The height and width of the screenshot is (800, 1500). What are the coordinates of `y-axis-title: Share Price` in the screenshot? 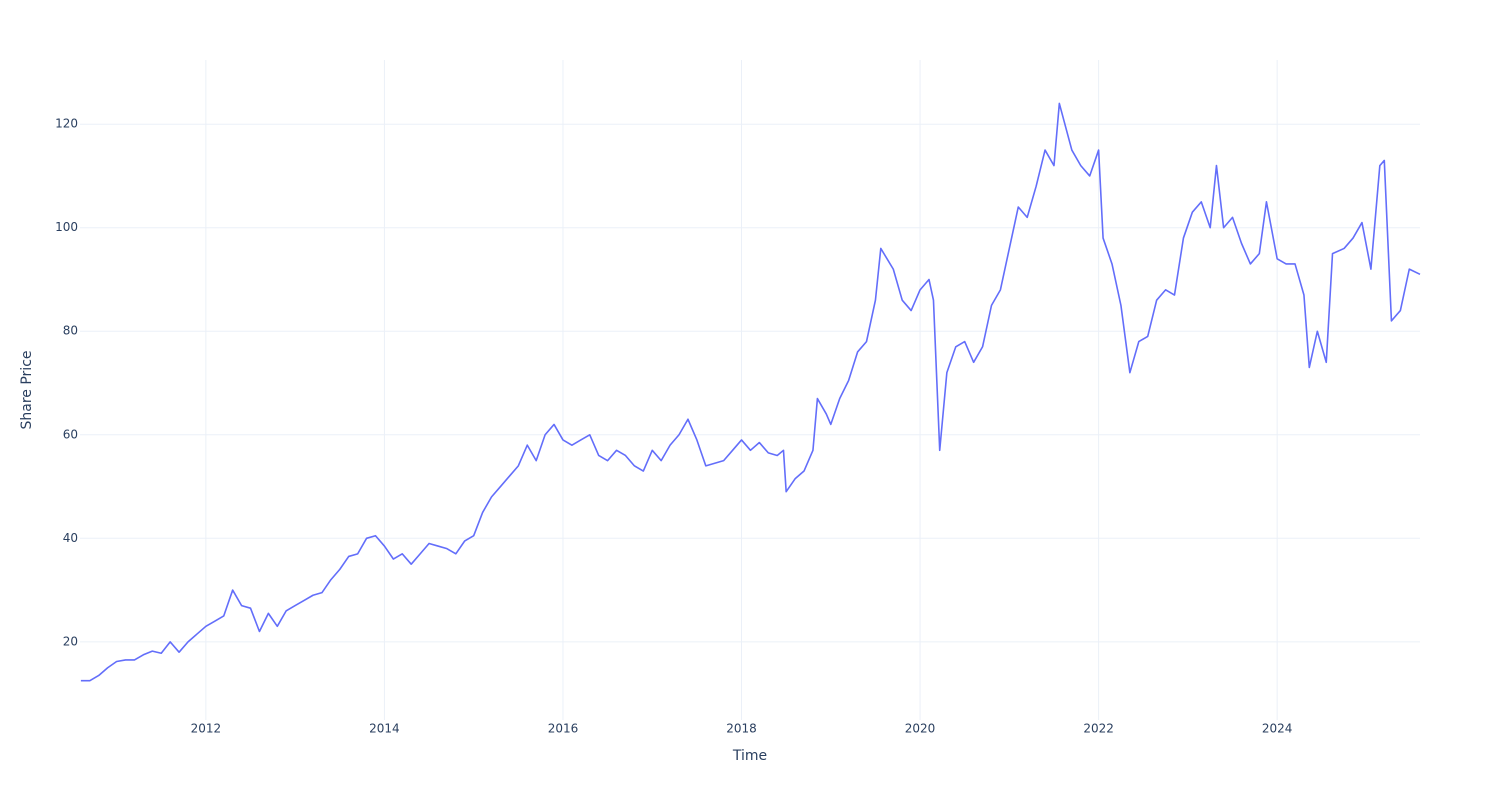 It's located at (27, 389).